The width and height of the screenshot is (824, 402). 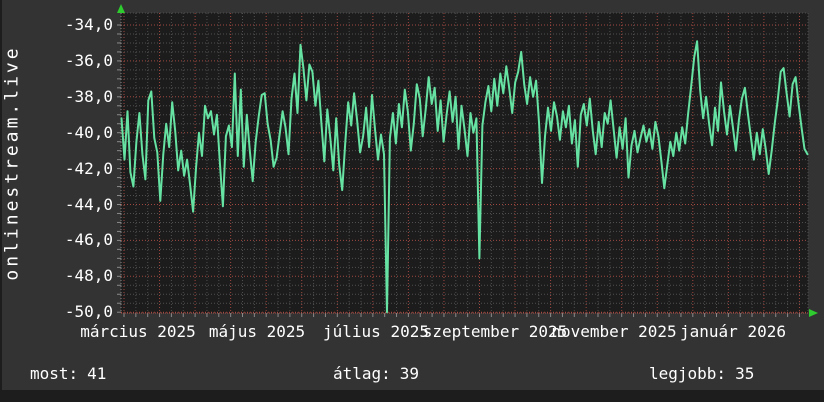 I want to click on x-tick-label: március 2025, so click(x=138, y=331).